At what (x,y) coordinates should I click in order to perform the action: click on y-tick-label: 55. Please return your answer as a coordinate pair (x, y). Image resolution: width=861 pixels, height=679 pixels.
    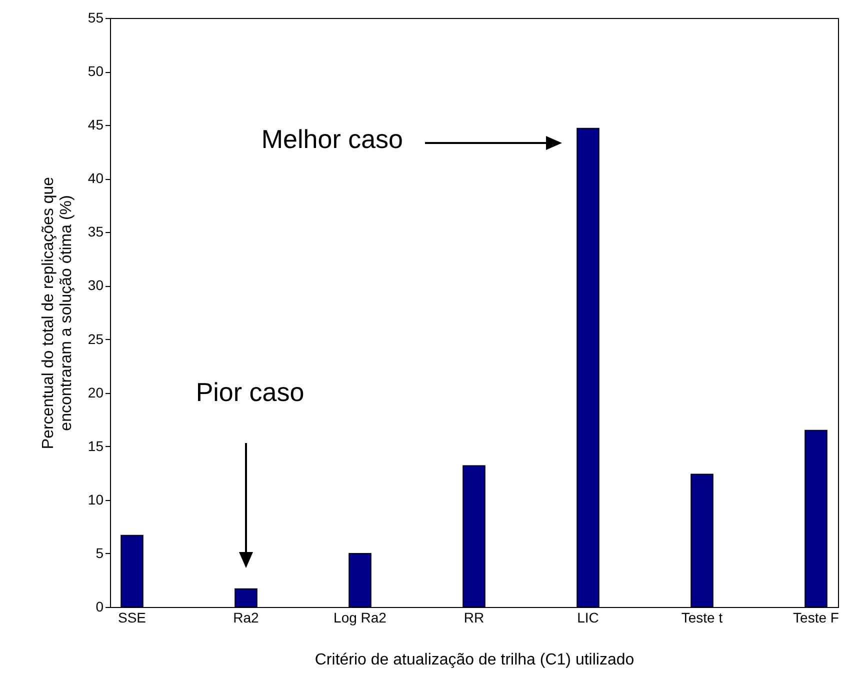
    Looking at the image, I should click on (96, 18).